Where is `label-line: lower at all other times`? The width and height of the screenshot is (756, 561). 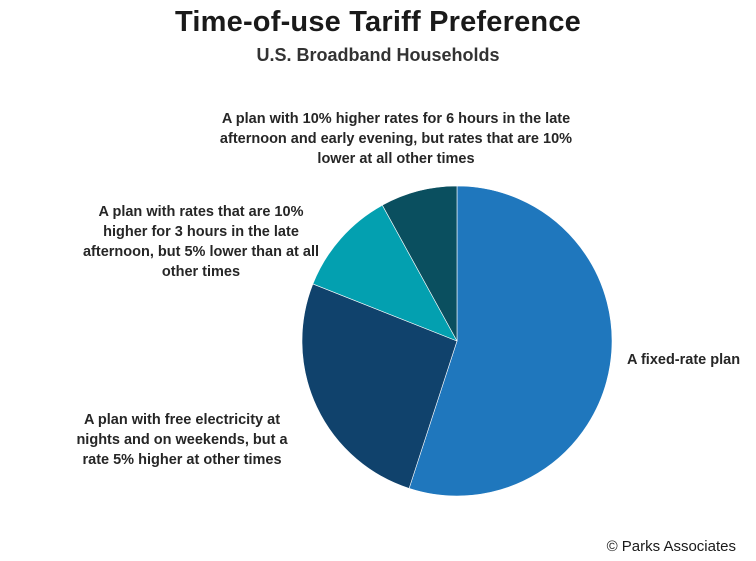 label-line: lower at all other times is located at coordinates (396, 159).